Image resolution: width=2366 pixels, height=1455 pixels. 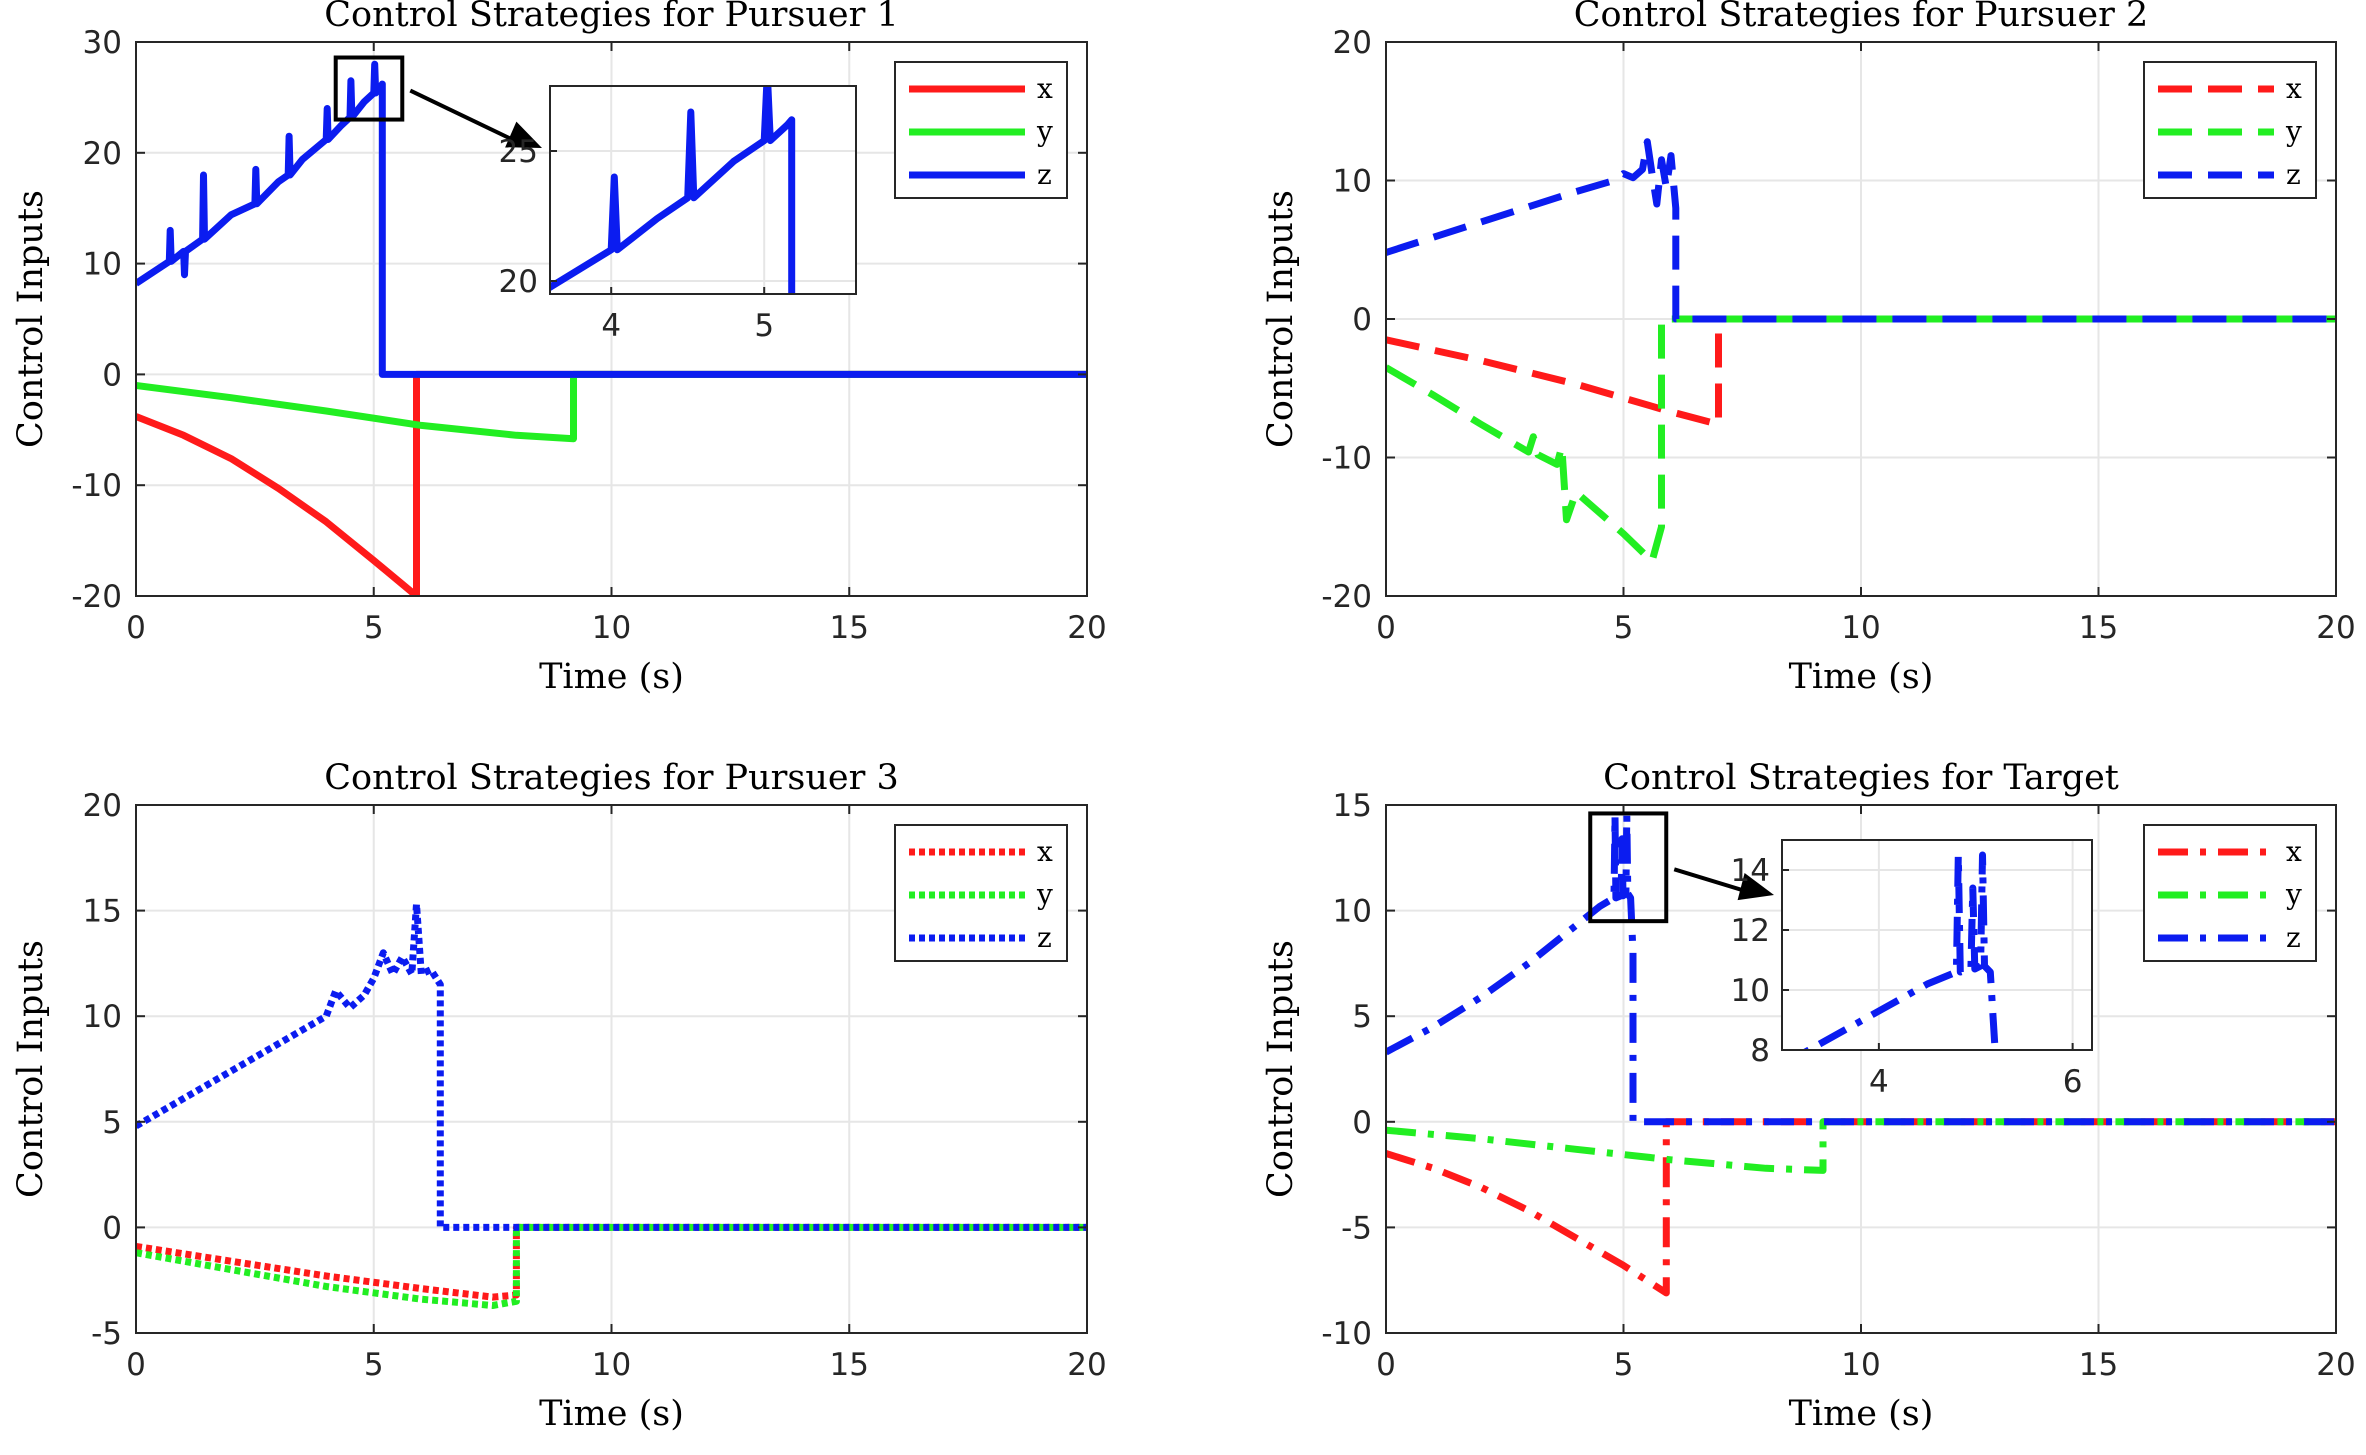 I want to click on inset-y-tick-label: 10, so click(x=1750, y=991).